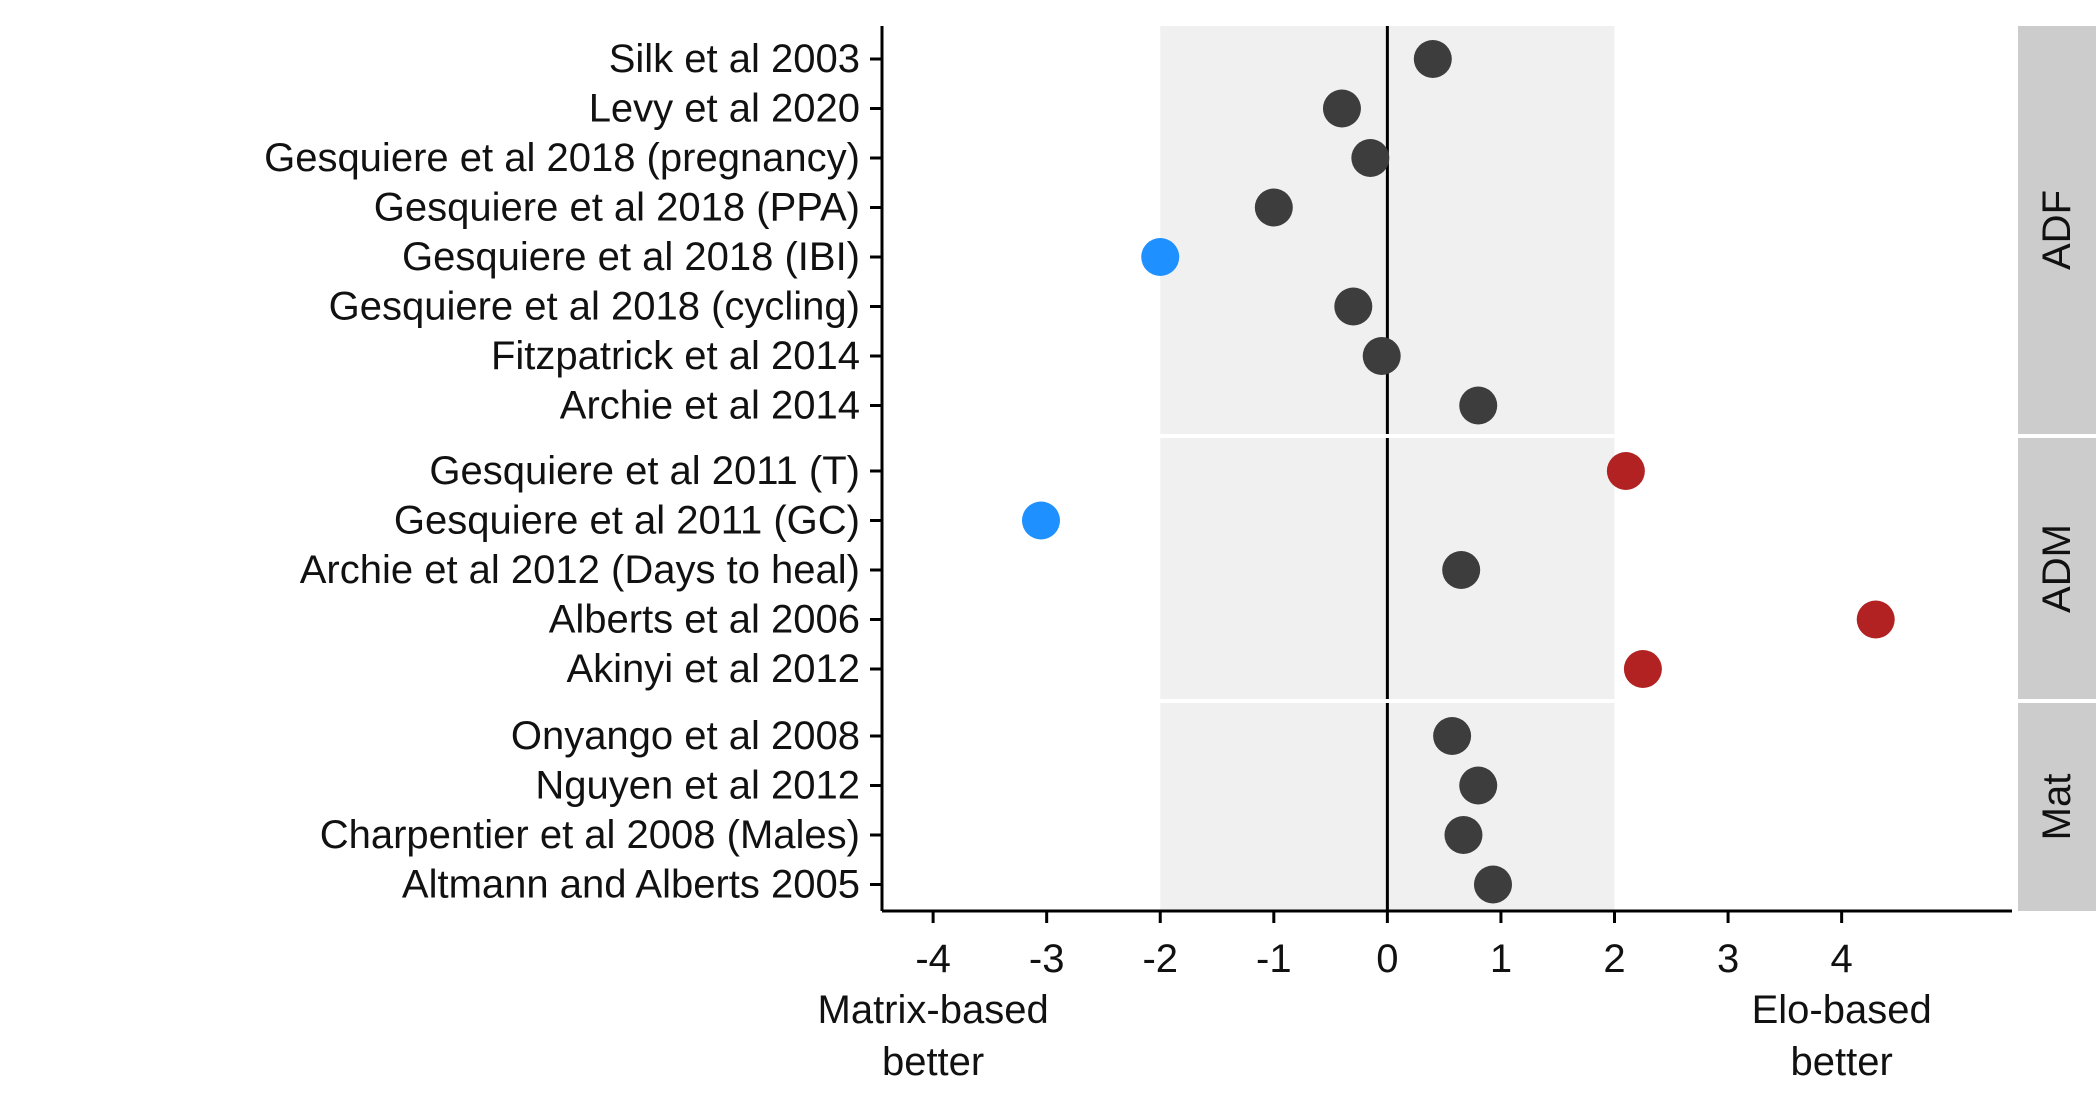 This screenshot has height=1113, width=2100. What do you see at coordinates (627, 521) in the screenshot?
I see `row-label: Gesquiere et al 2011 (GC)` at bounding box center [627, 521].